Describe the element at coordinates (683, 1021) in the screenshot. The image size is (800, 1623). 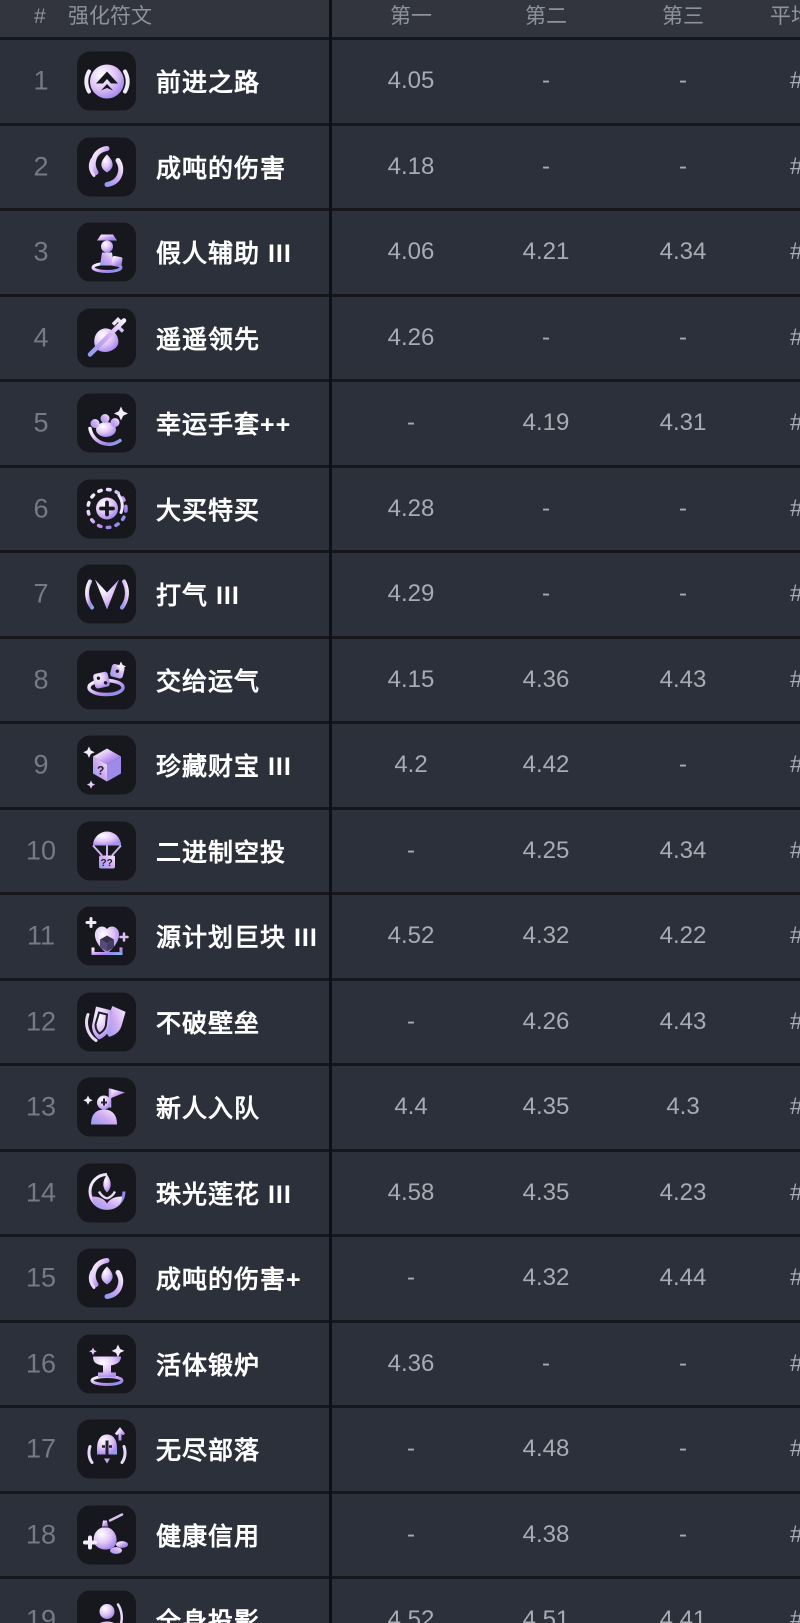
I see `third-place-value: 4.43` at that location.